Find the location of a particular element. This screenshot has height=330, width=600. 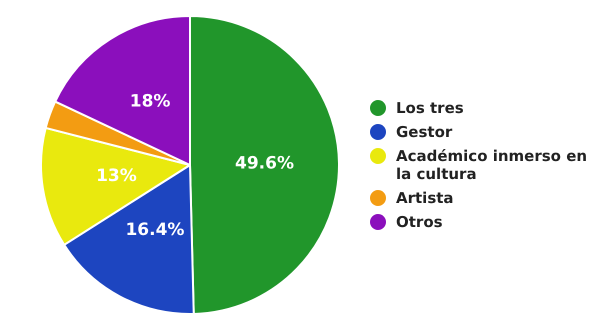

data-label: 13% is located at coordinates (116, 176).